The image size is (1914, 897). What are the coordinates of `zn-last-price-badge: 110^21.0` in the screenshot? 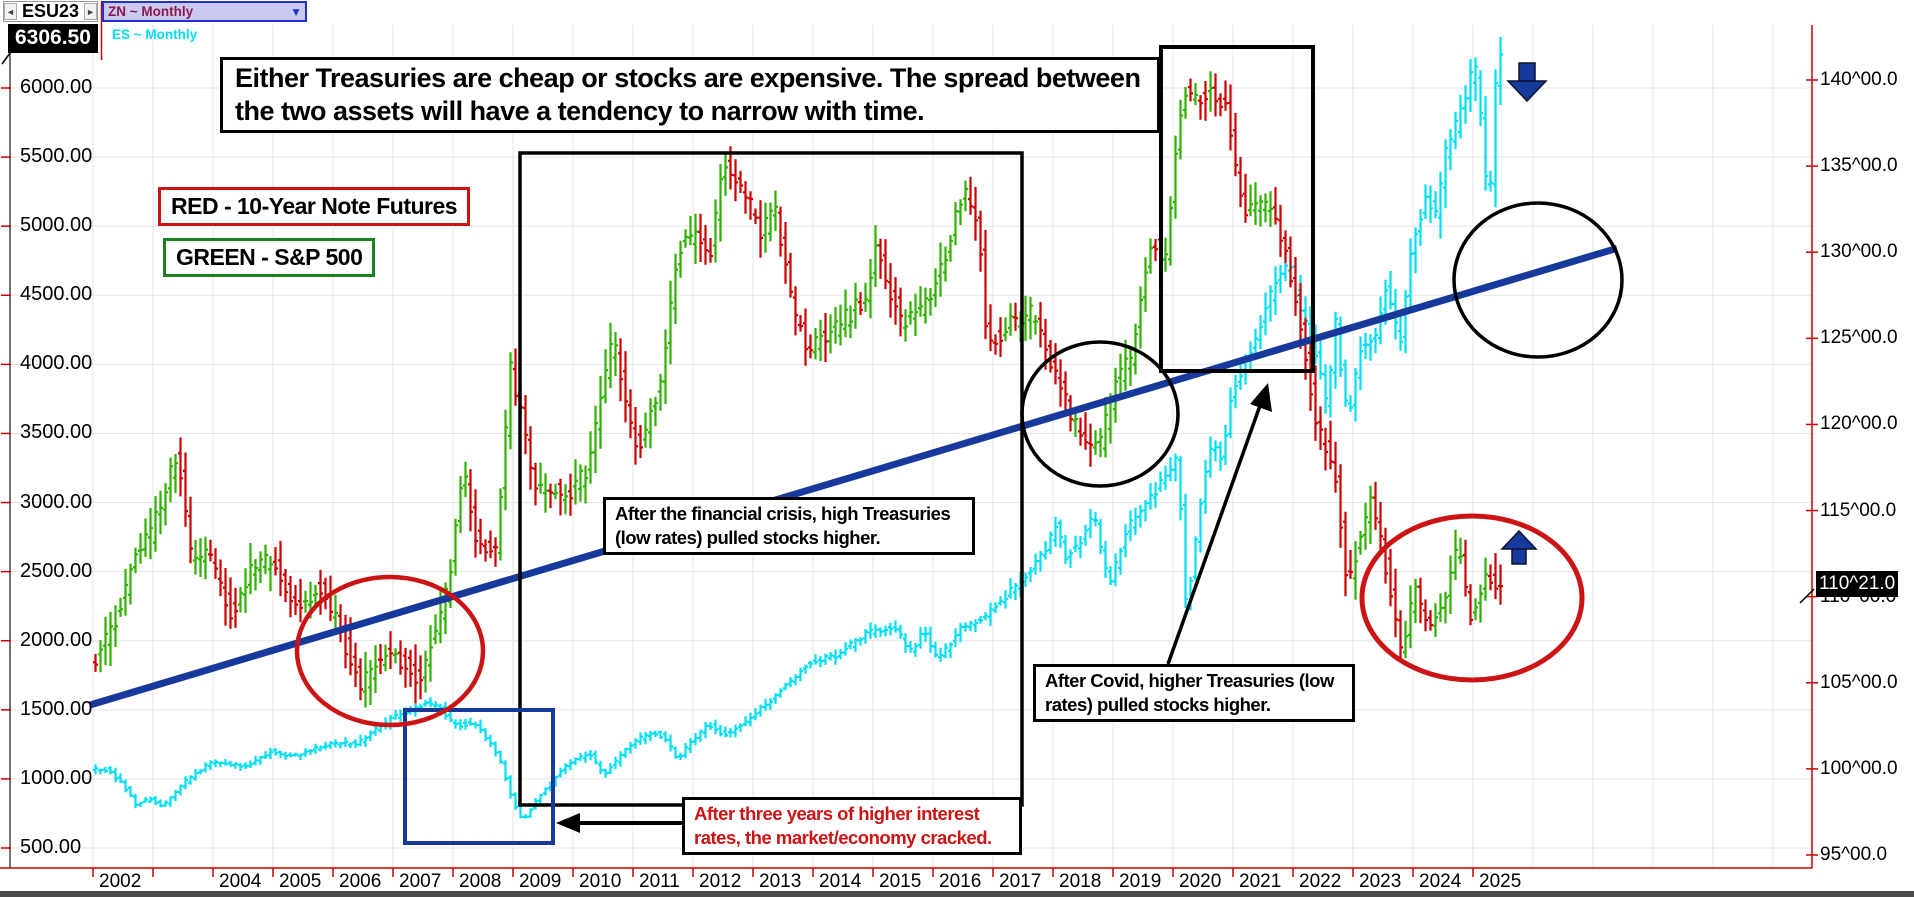 It's located at (1857, 584).